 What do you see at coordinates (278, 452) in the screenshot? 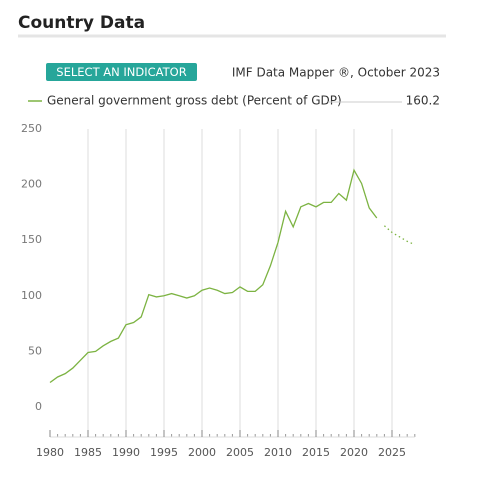
I see `x-tick-label: 2010` at bounding box center [278, 452].